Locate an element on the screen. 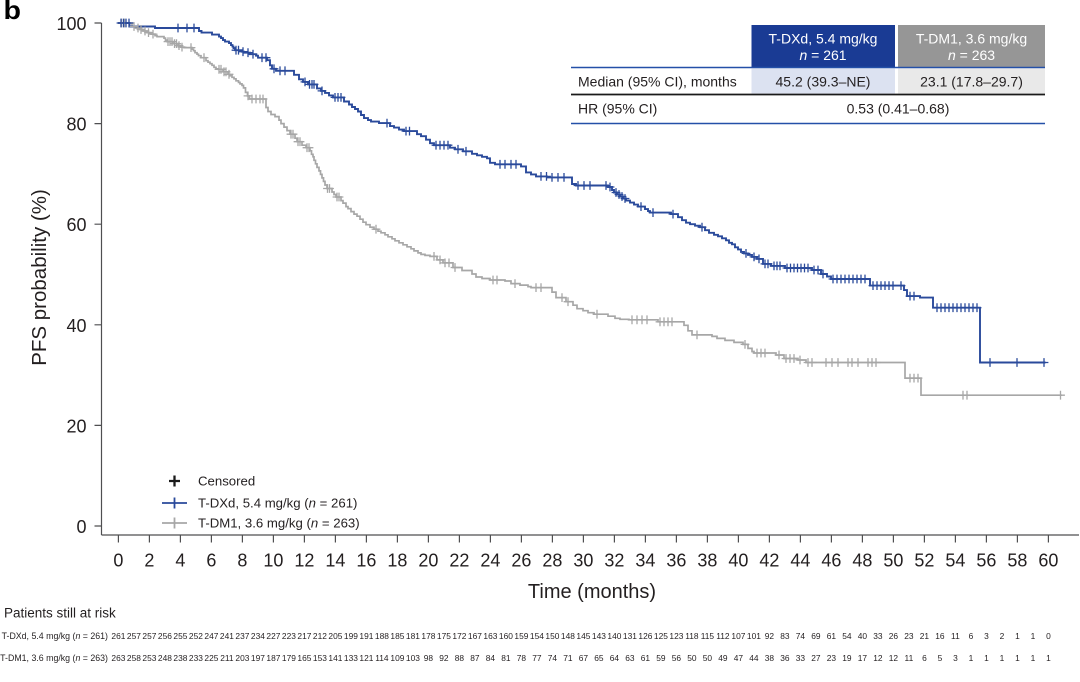 Image resolution: width=1080 pixels, height=682 pixels. svg-text: 69 is located at coordinates (816, 636).